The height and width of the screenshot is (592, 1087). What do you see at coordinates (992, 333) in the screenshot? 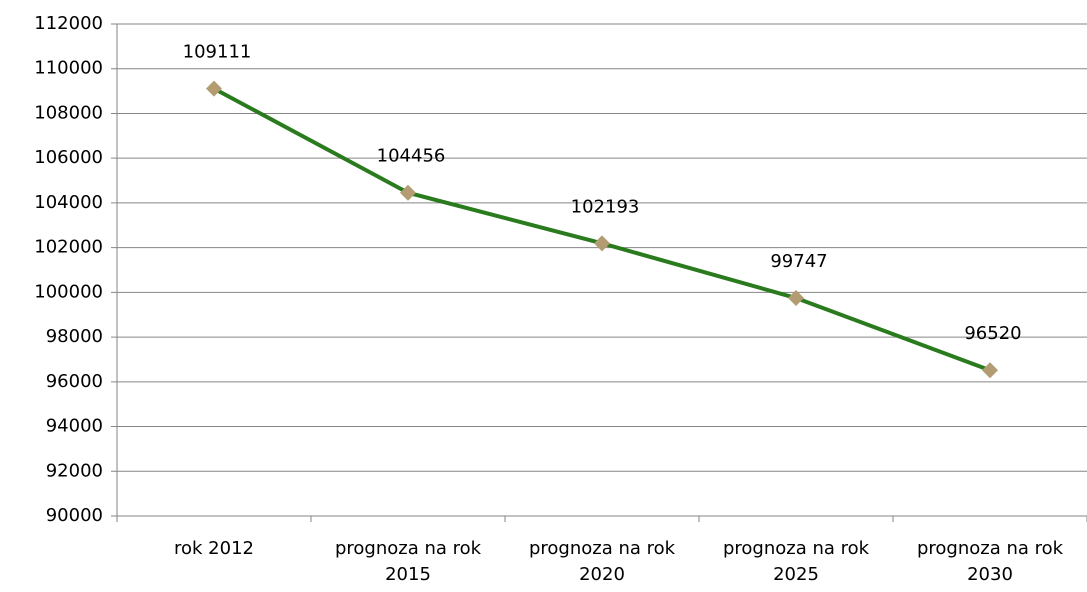
I see `data-label: 96520` at bounding box center [992, 333].